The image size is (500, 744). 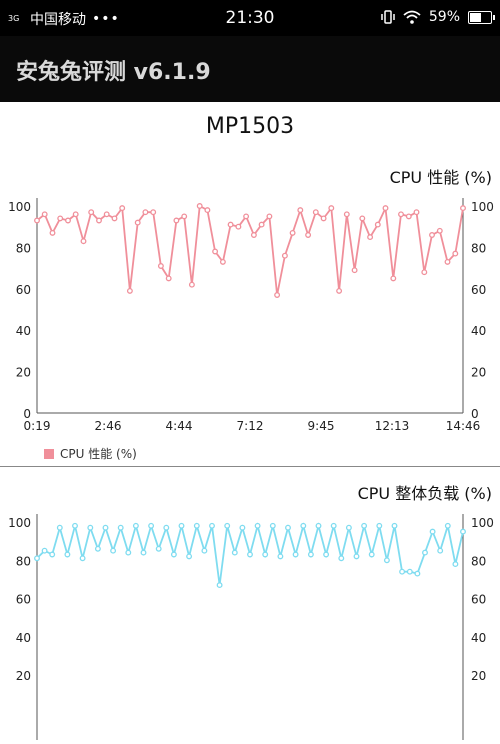 I want to click on chart-title: CPU 性能 (%), so click(x=440, y=177).